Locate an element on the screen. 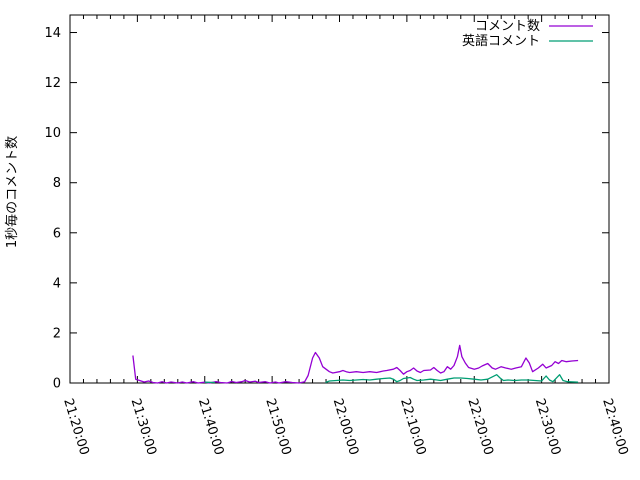 The height and width of the screenshot is (480, 640). svg-text: 8 is located at coordinates (57, 183).